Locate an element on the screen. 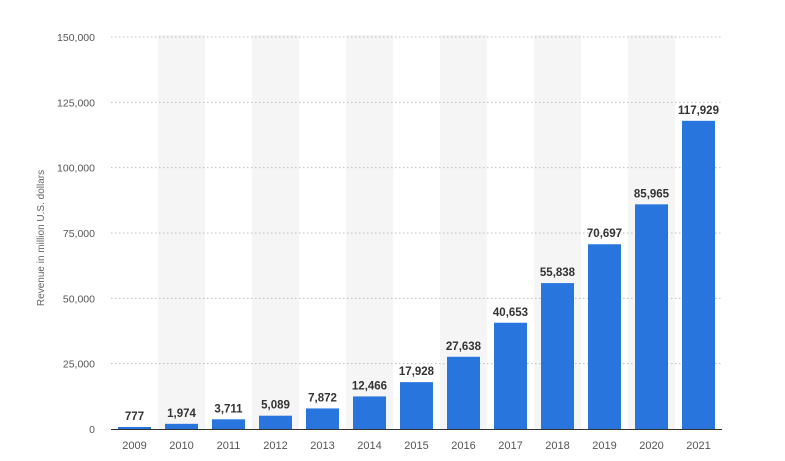 The height and width of the screenshot is (461, 785). data-label-2013: 7,872 is located at coordinates (322, 398).